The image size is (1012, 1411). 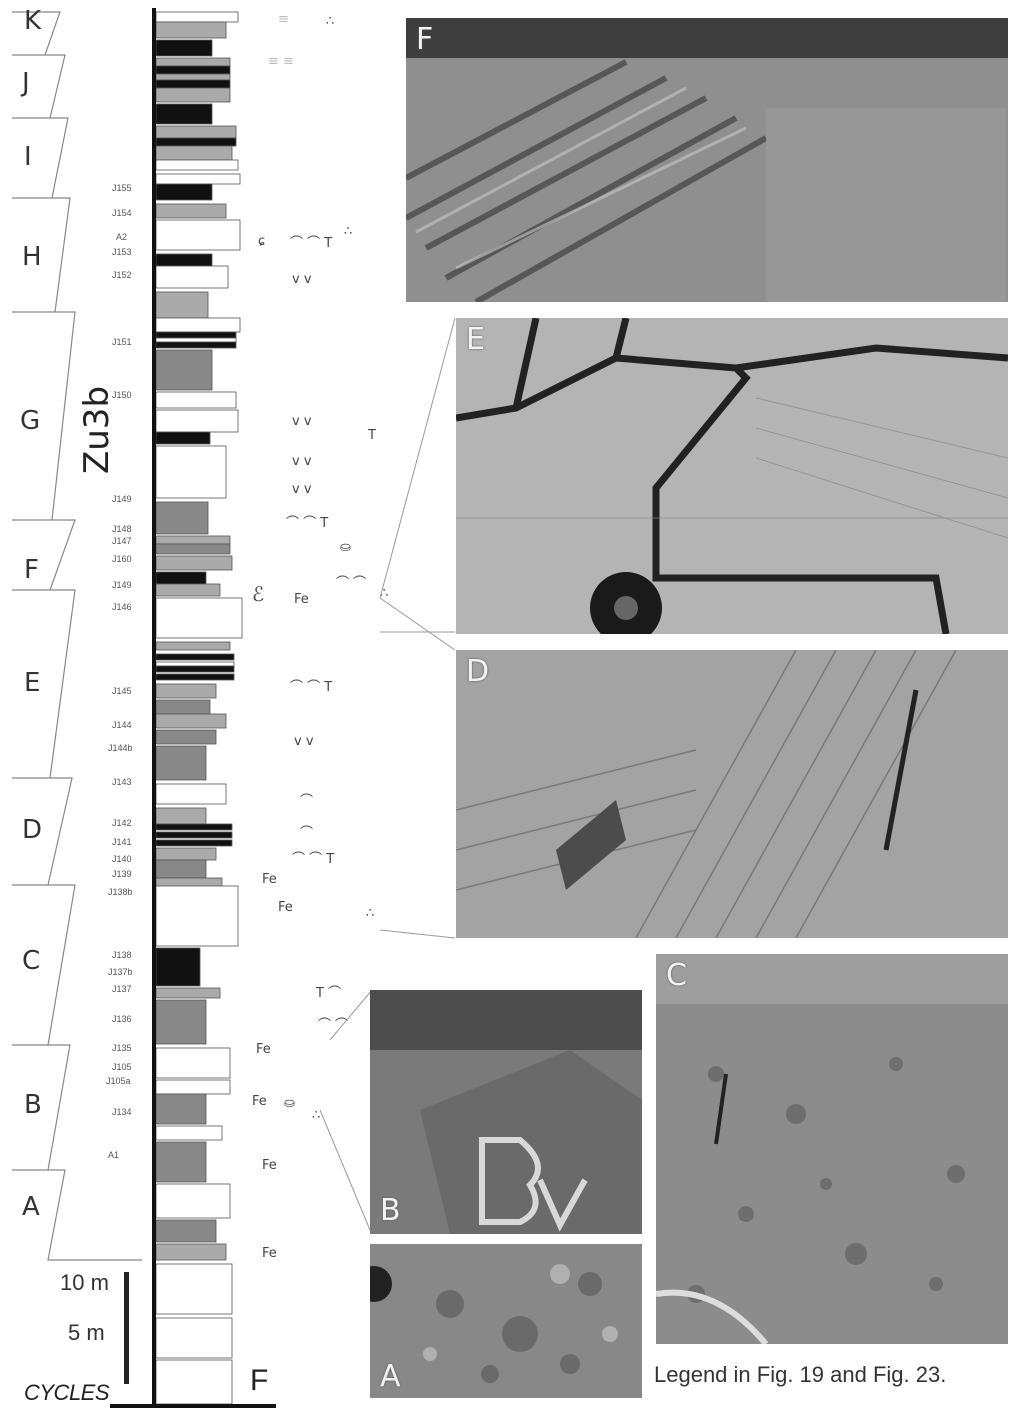 I want to click on scale-bar, so click(x=126, y=1328).